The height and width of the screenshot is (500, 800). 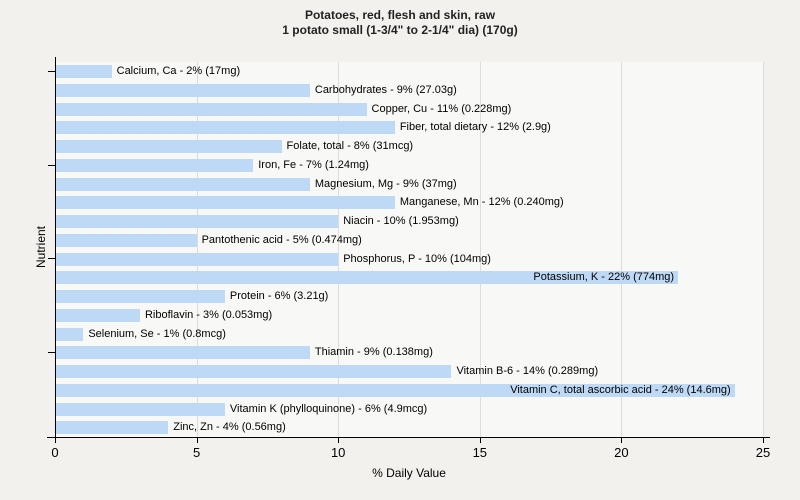 I want to click on bar-row: Phosphorus, P - 10% (104mg), so click(x=409, y=259).